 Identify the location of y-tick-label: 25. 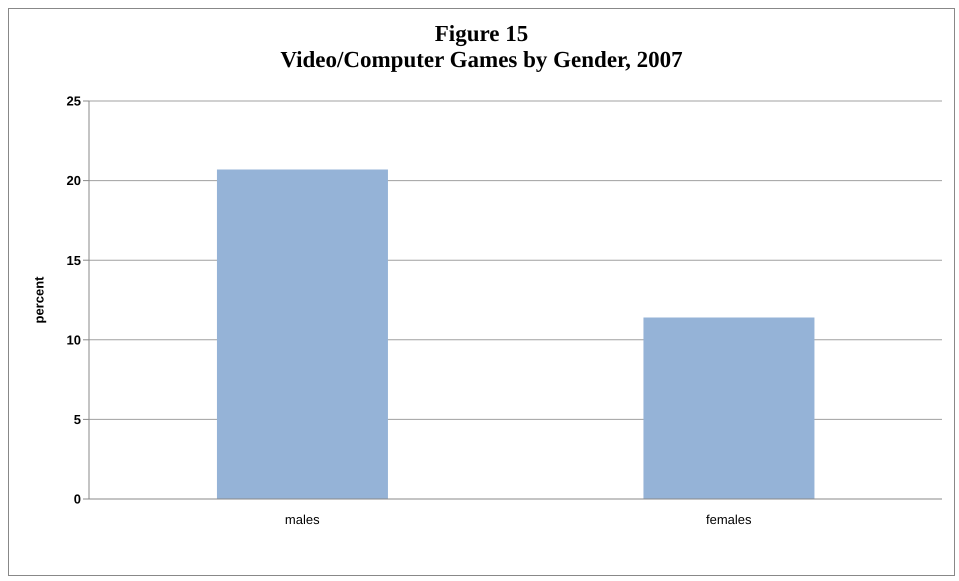
(73, 101).